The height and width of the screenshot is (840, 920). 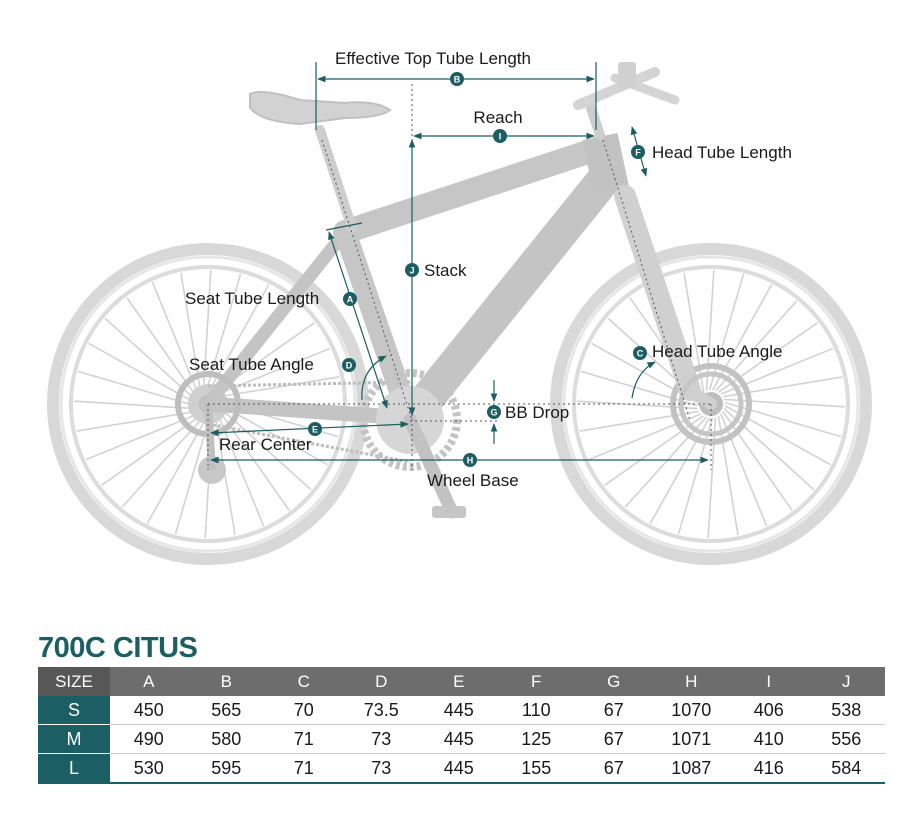 I want to click on table-cell: 406, so click(x=769, y=710).